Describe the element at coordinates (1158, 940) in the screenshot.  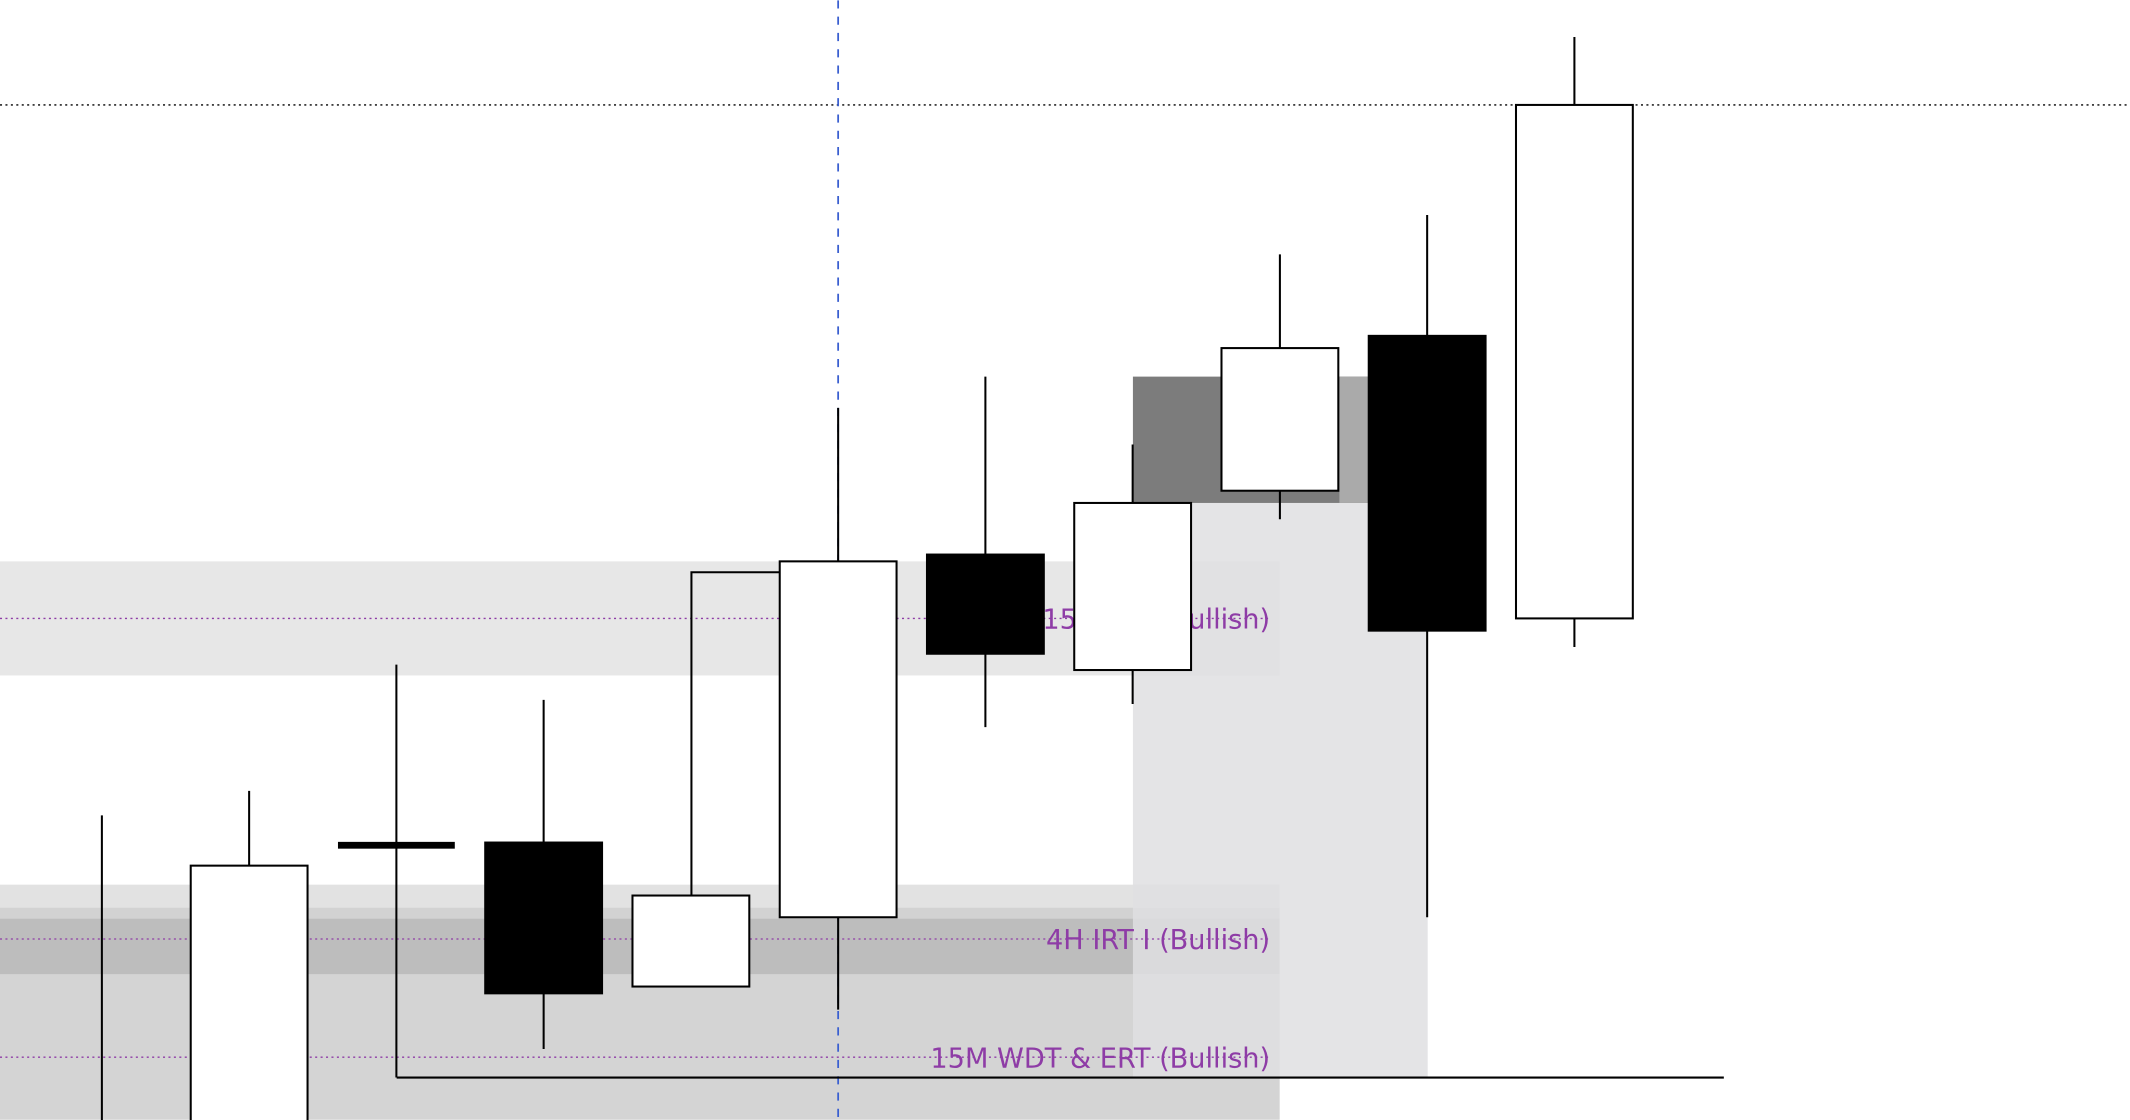
I see `zone-label: 4H IRT I (Bullish)` at that location.